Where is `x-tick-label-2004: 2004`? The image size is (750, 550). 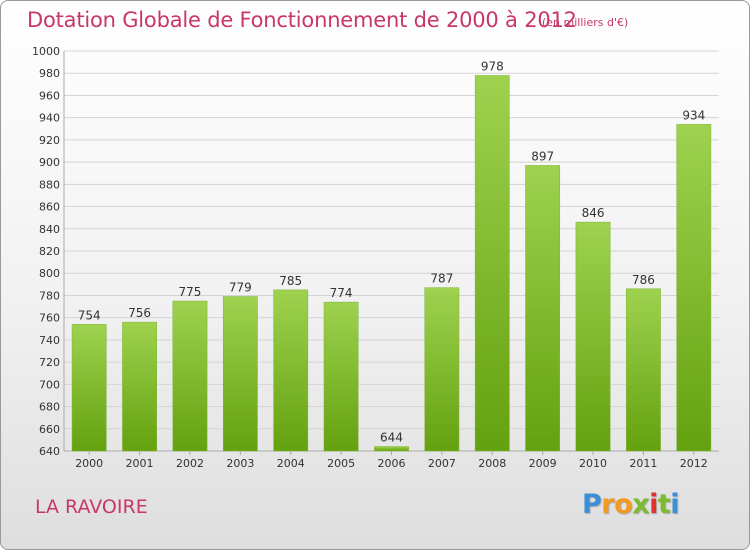
x-tick-label-2004: 2004 is located at coordinates (291, 463).